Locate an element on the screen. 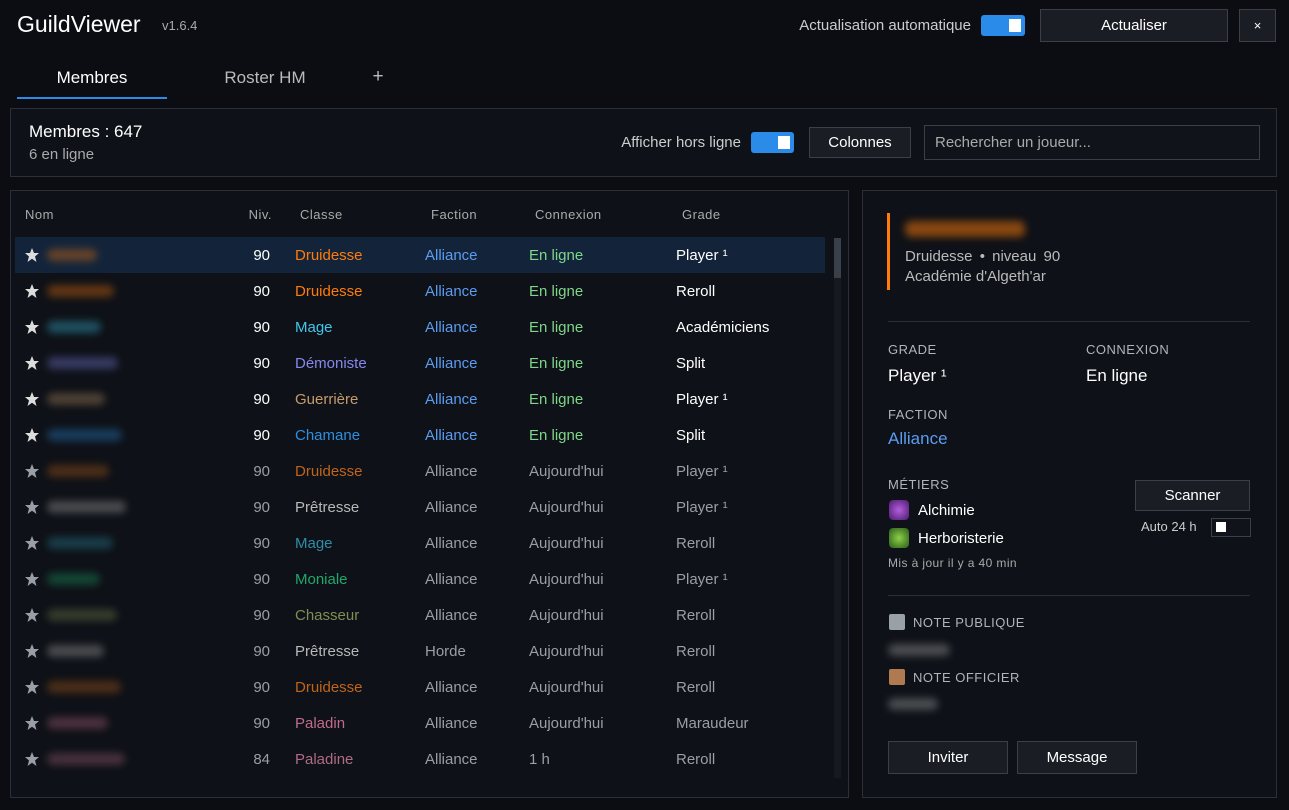 The image size is (1289, 810). tab: Roster HM is located at coordinates (265, 77).